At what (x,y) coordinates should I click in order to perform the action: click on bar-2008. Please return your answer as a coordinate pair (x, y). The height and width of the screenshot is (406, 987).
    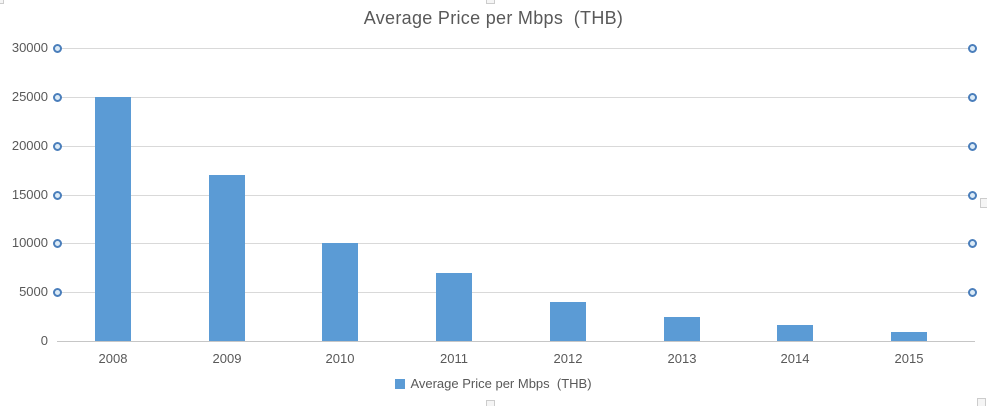
    Looking at the image, I should click on (113, 219).